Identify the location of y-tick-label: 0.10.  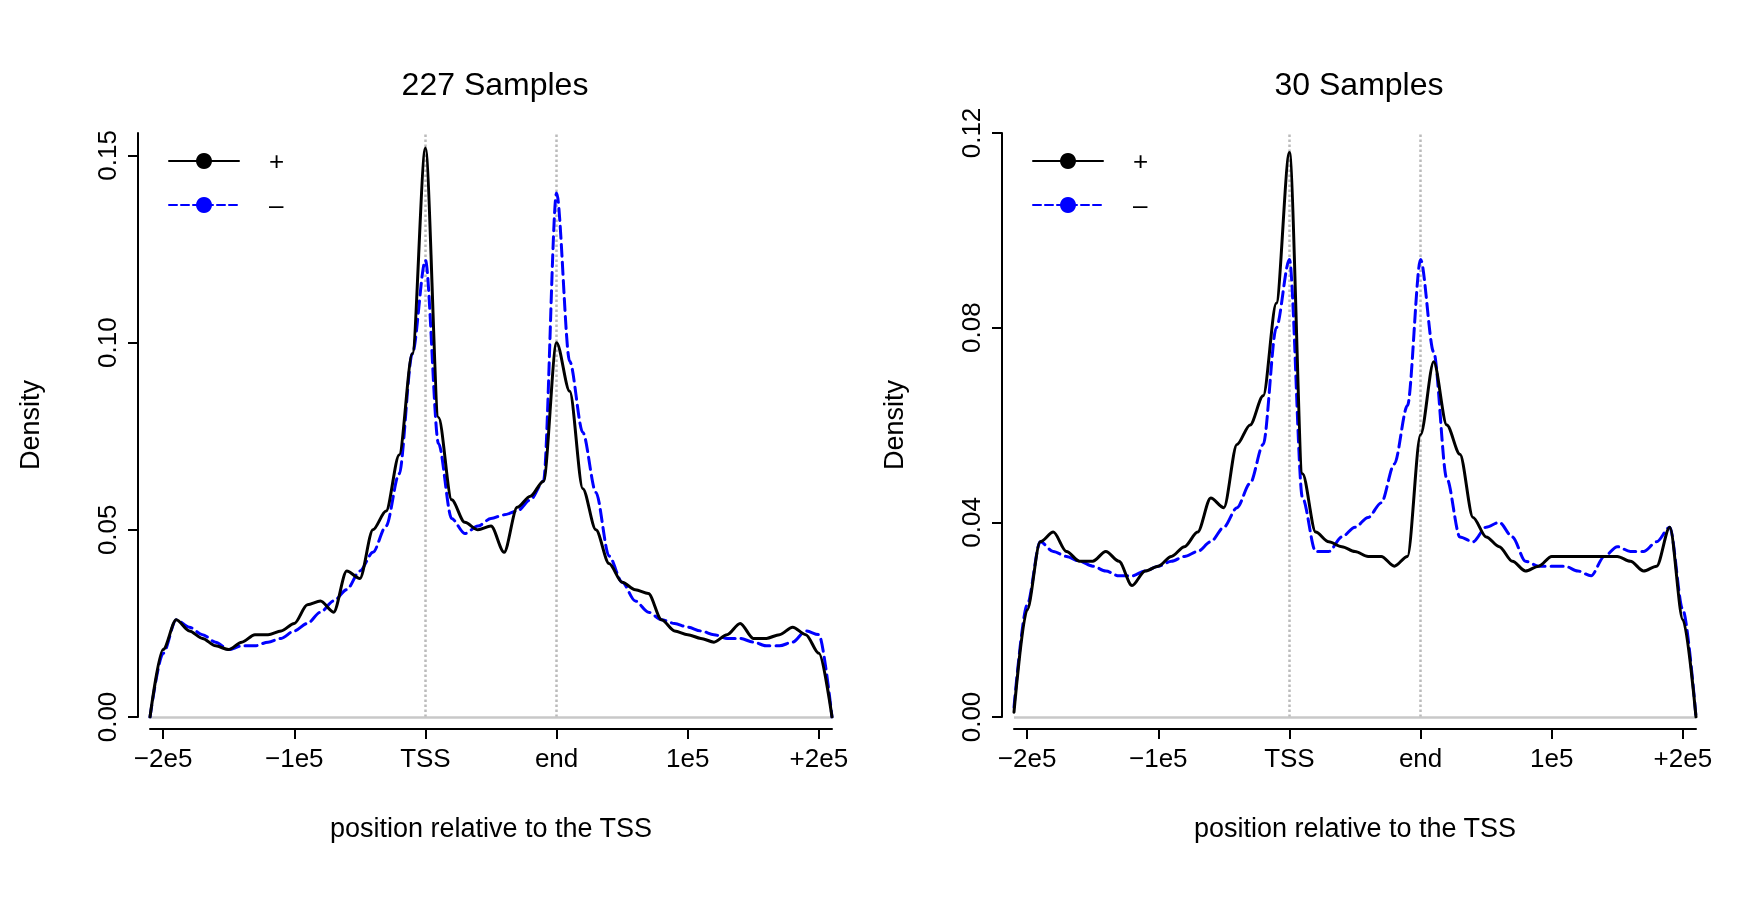
(107, 342).